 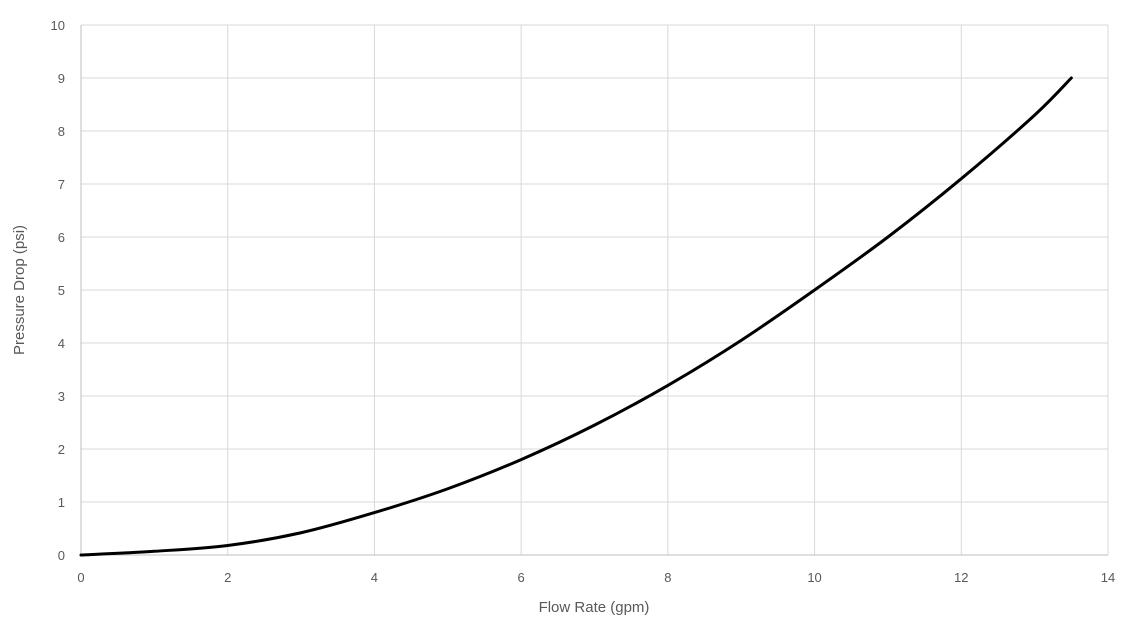 I want to click on x-axis-title: Flow Rate (gpm), so click(x=594, y=607).